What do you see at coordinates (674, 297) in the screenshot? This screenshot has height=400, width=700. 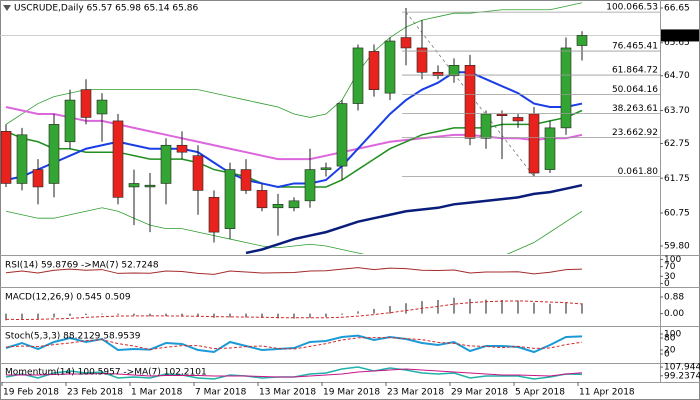 I see `y-tick-label: 0.88` at bounding box center [674, 297].